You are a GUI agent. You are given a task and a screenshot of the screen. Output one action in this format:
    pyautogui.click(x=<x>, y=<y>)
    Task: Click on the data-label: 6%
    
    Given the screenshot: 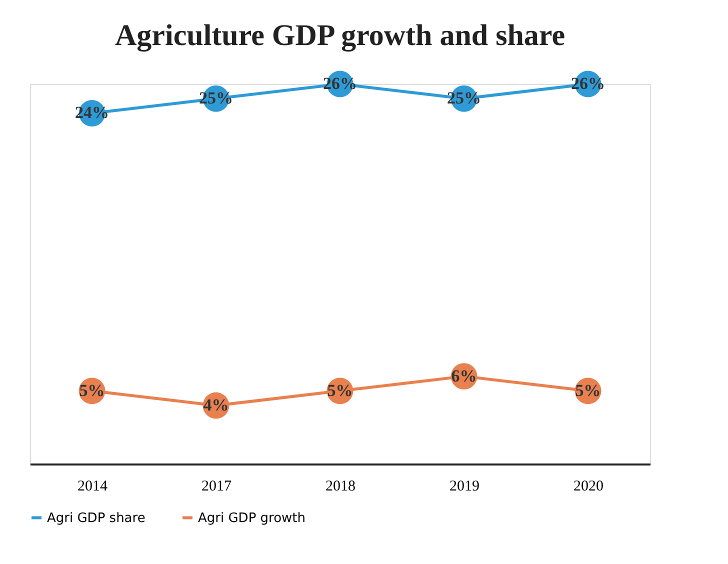 What is the action you would take?
    pyautogui.click(x=464, y=376)
    